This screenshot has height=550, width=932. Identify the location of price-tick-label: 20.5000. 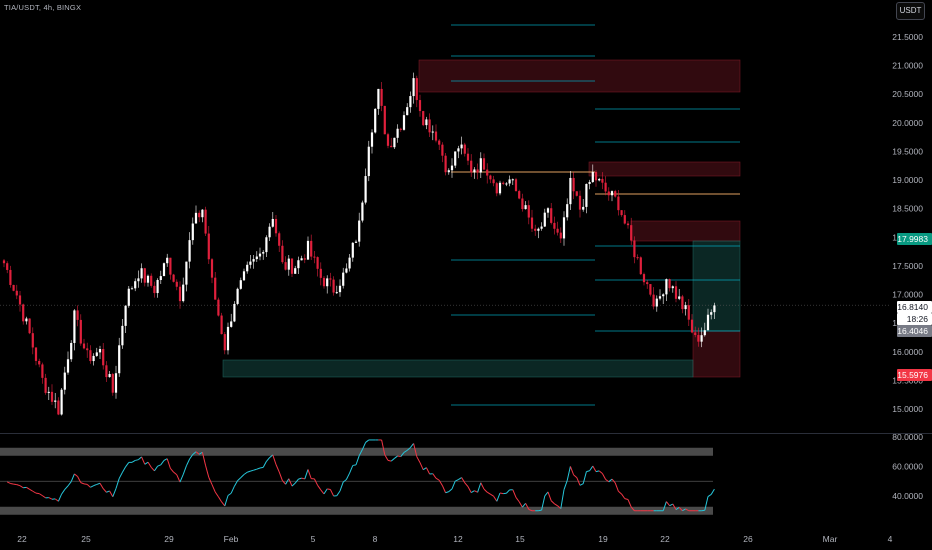
(907, 94).